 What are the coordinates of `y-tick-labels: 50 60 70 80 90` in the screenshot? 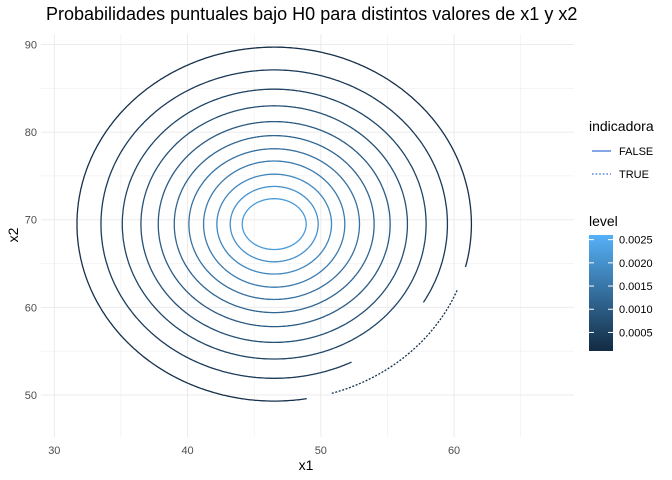 It's located at (31, 221).